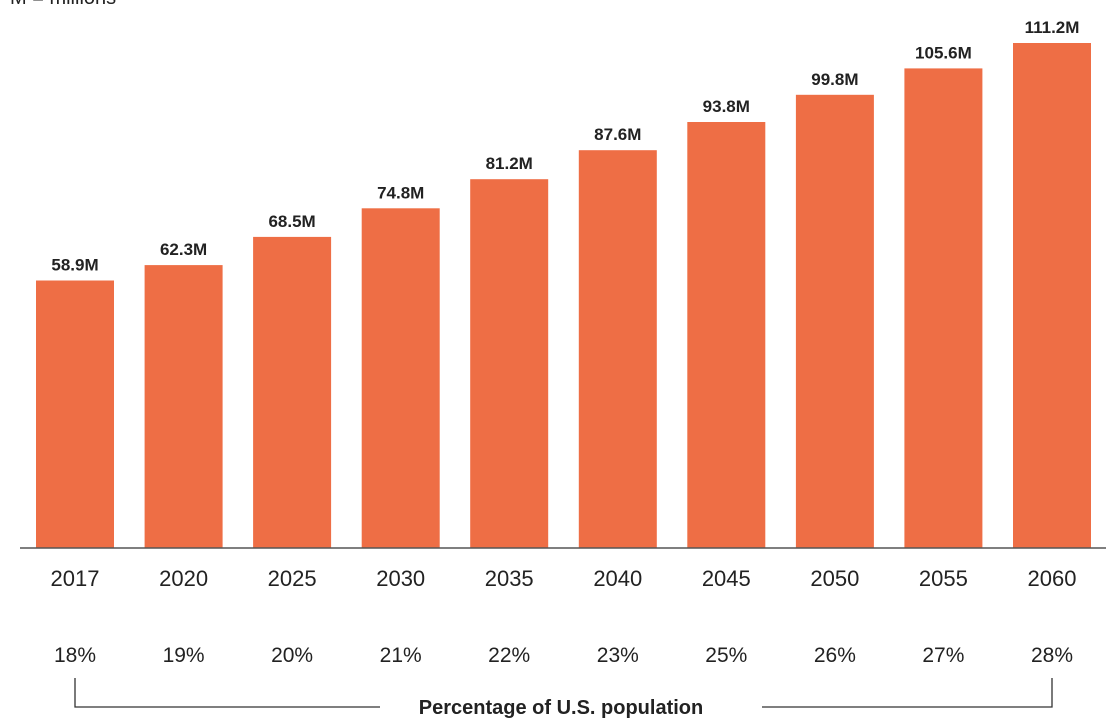 The height and width of the screenshot is (723, 1112). I want to click on value-label-2045: 93.8M, so click(726, 106).